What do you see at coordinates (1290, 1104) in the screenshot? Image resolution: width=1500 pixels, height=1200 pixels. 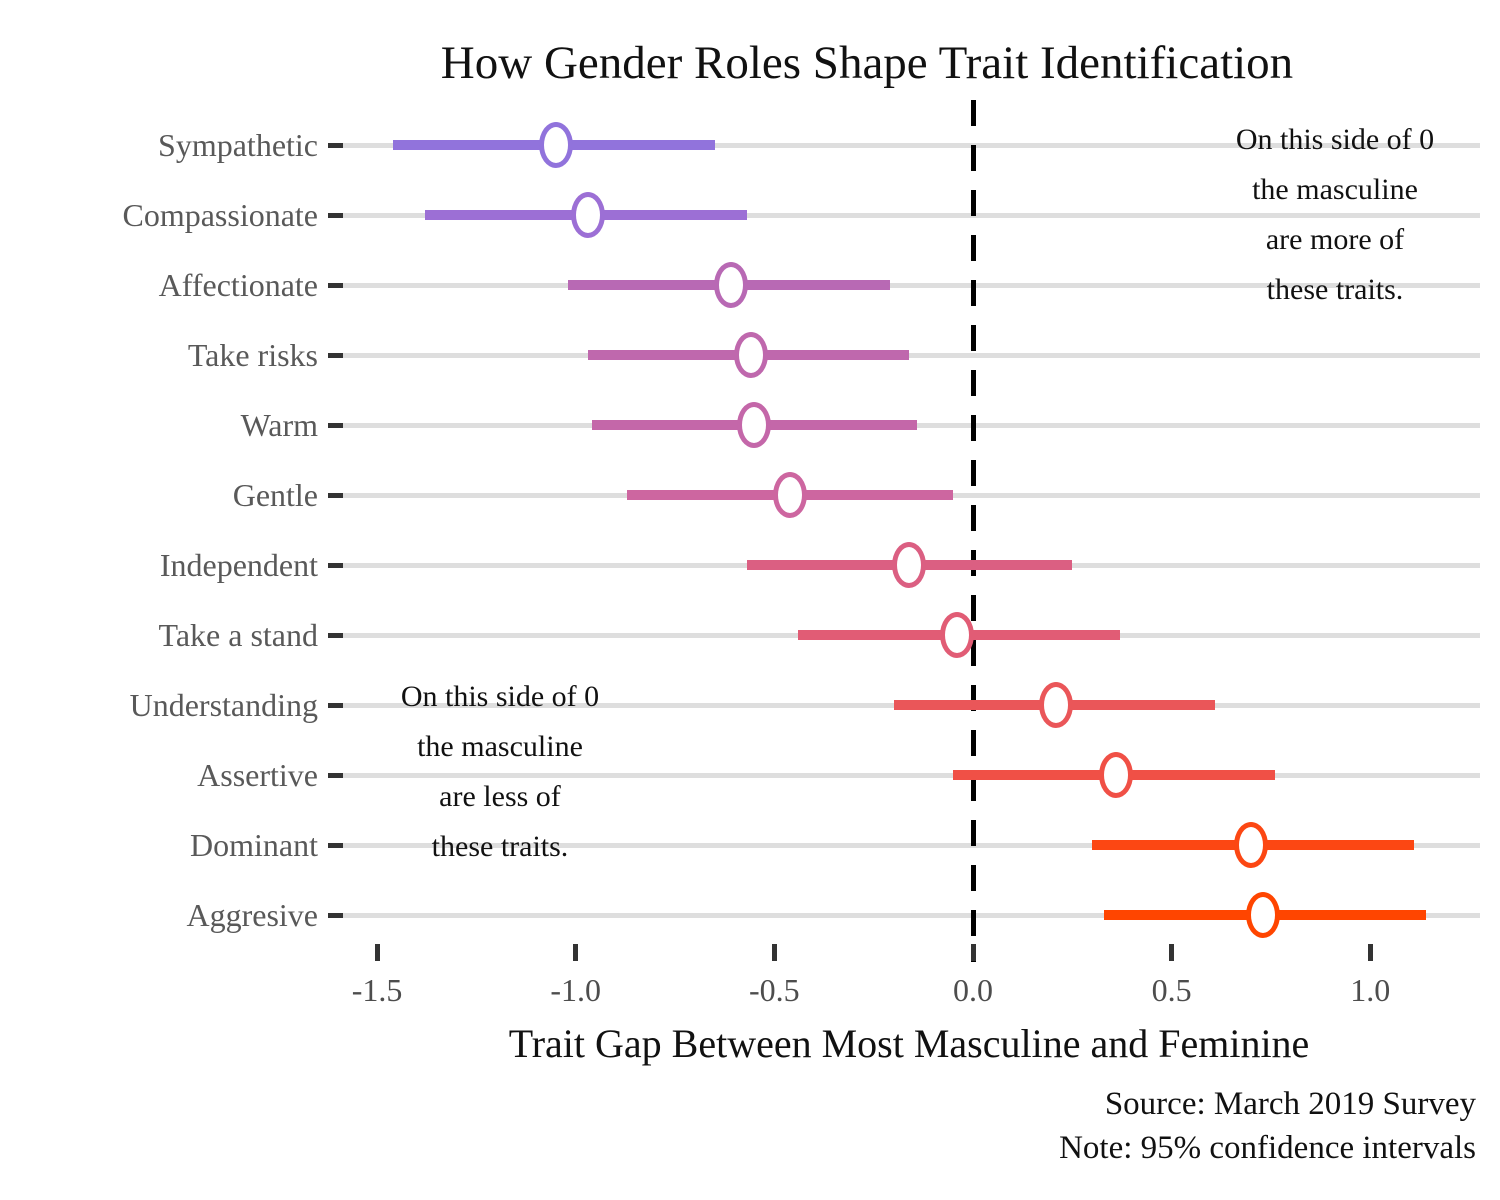 I see `caption-source: Source: March 2019 Survey` at bounding box center [1290, 1104].